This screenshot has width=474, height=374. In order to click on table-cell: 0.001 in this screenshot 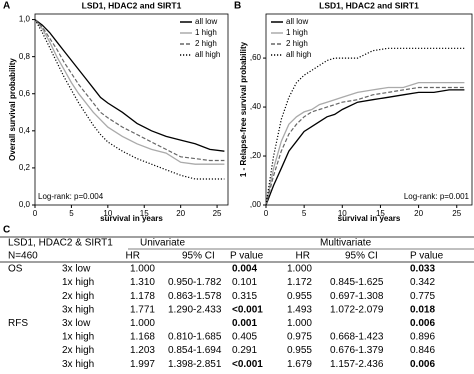, I will do `click(244, 323)`.